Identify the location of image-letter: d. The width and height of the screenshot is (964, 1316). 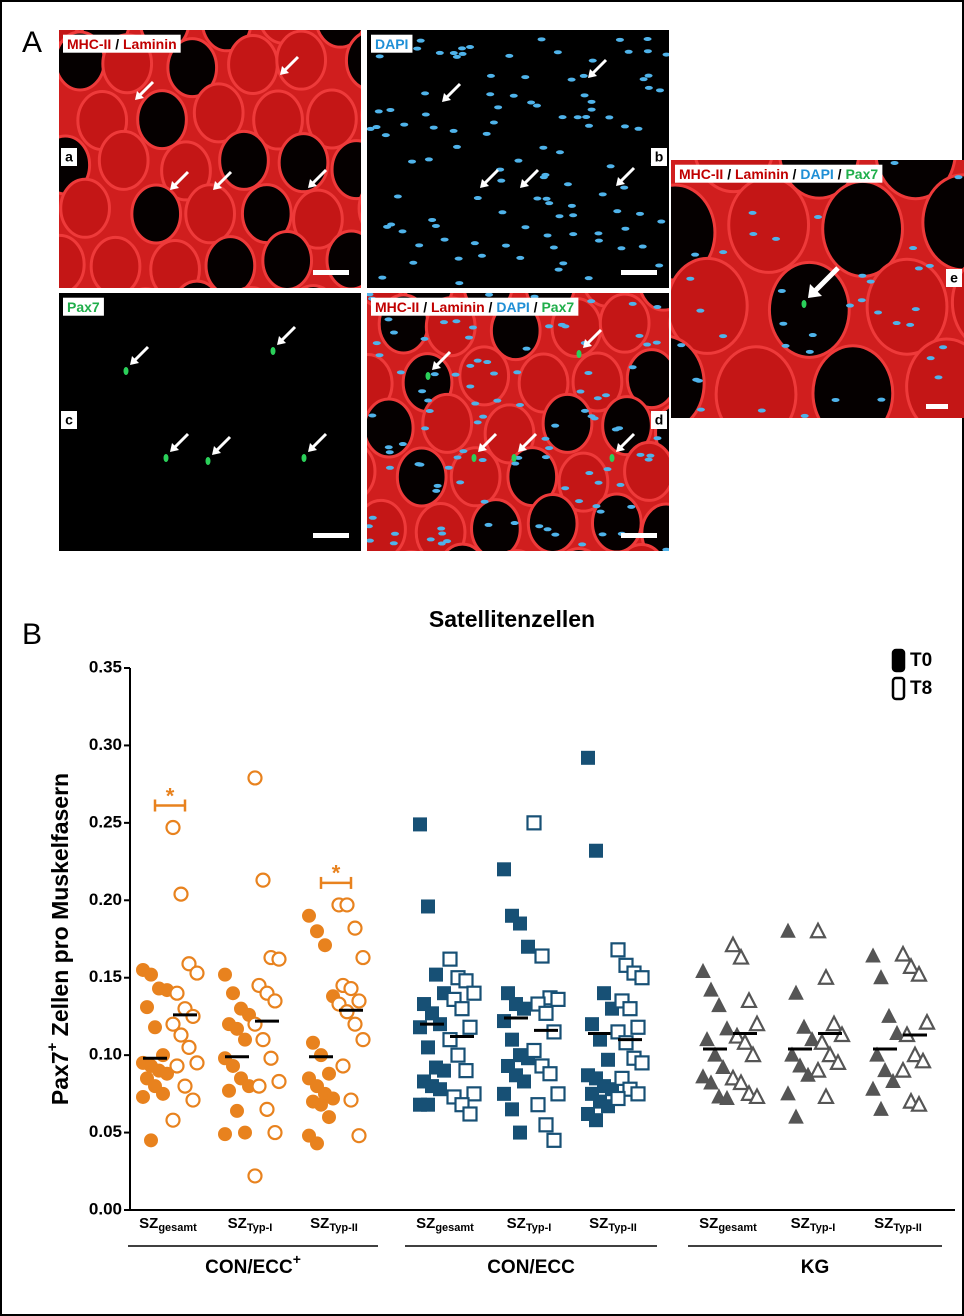
(659, 420).